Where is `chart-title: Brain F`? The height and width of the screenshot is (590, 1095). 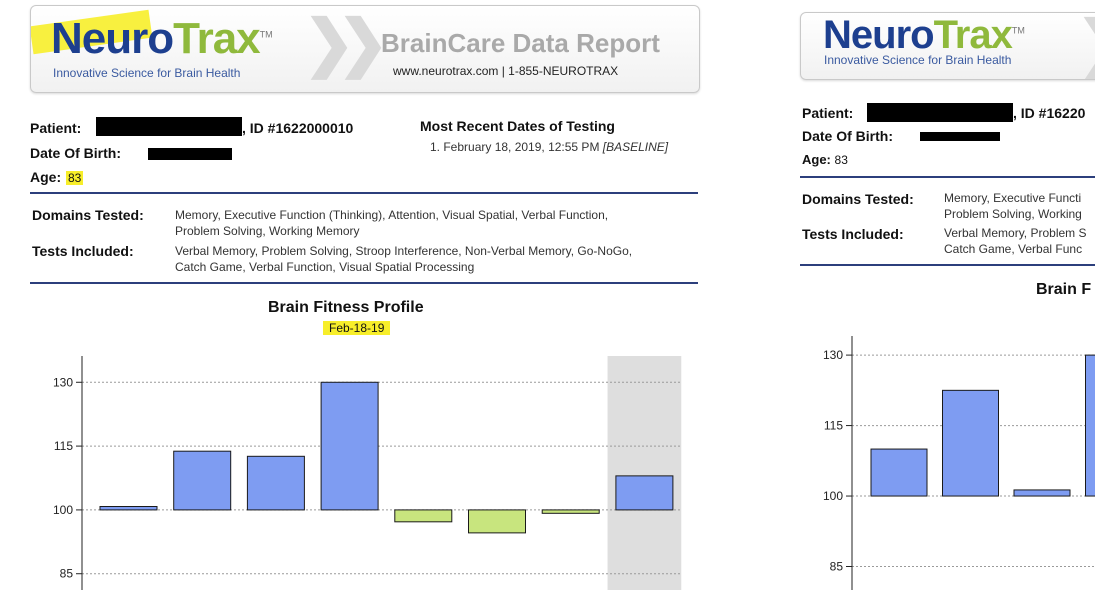 chart-title: Brain F is located at coordinates (1064, 289).